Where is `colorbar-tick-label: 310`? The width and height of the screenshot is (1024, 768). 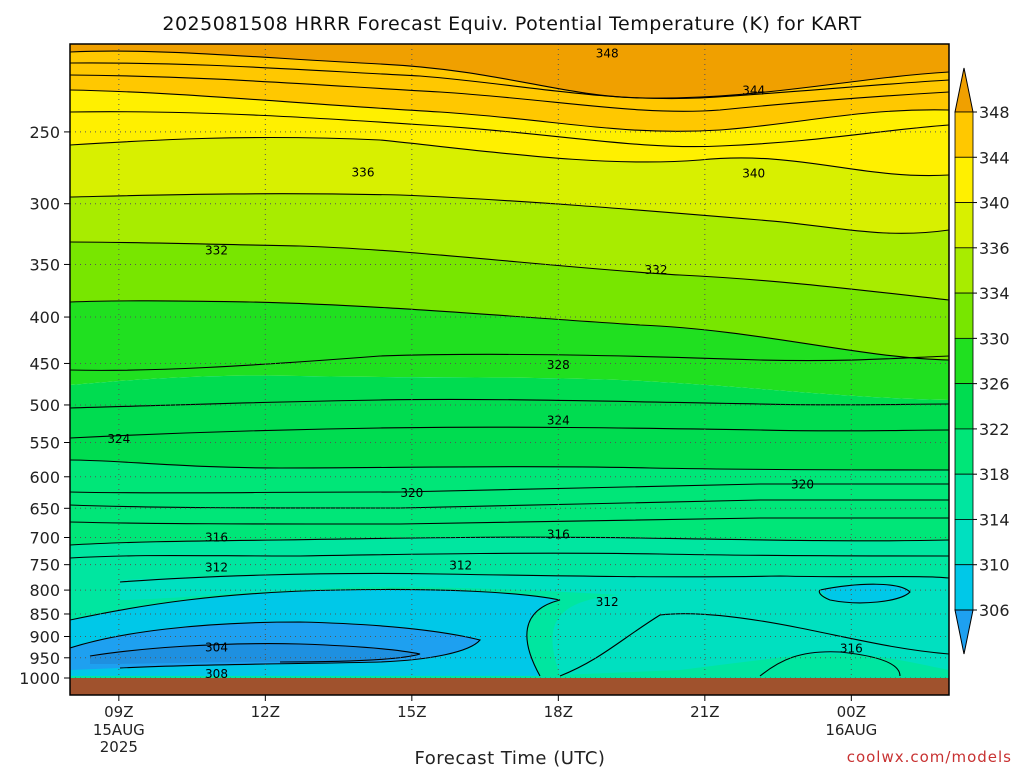 colorbar-tick-label: 310 is located at coordinates (994, 565).